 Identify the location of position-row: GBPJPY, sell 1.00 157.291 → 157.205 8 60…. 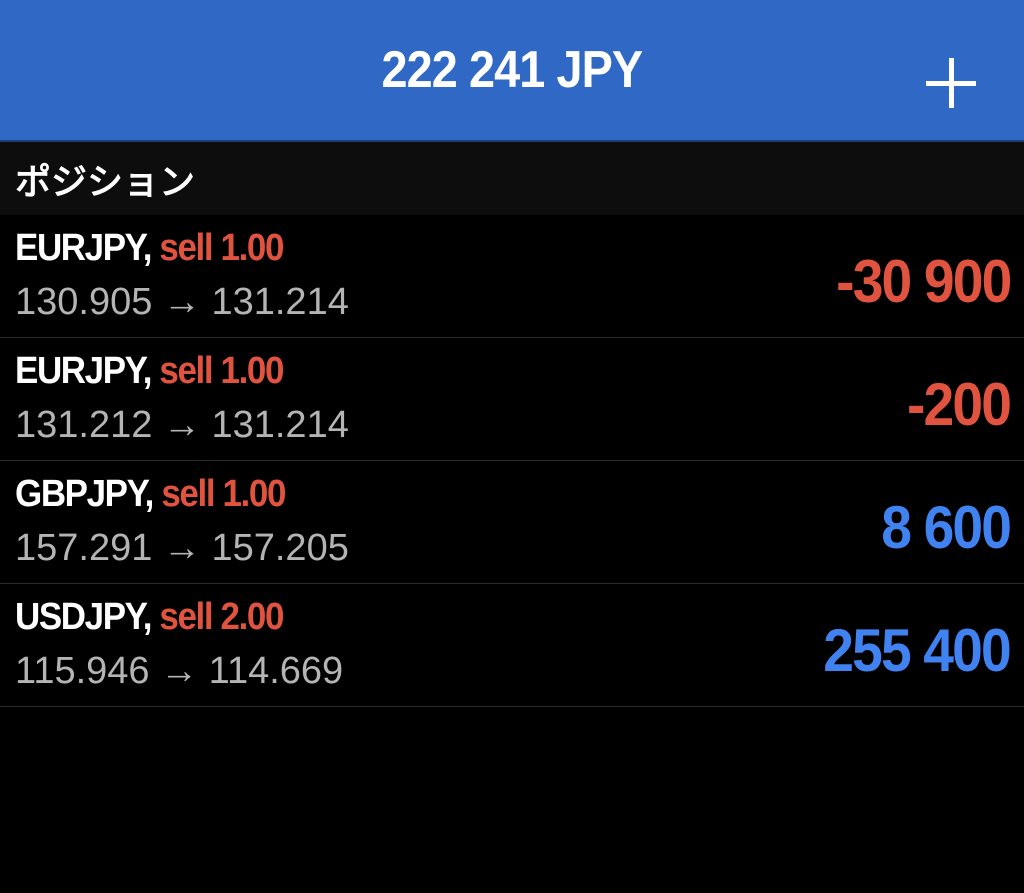
(512, 522).